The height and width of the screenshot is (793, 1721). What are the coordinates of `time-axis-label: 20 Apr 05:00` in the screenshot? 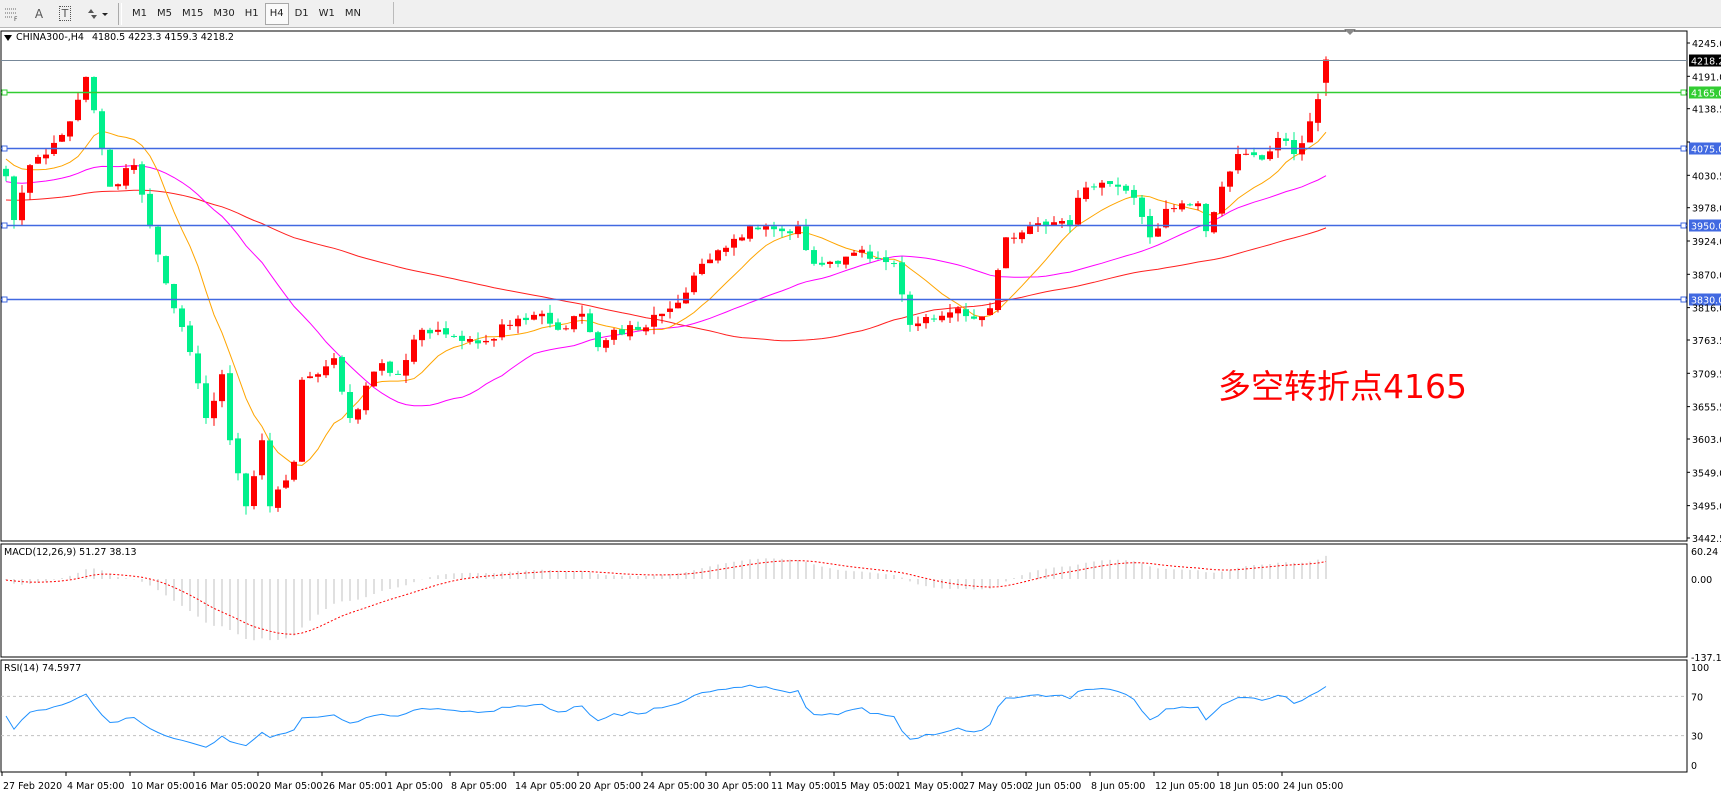 It's located at (610, 786).